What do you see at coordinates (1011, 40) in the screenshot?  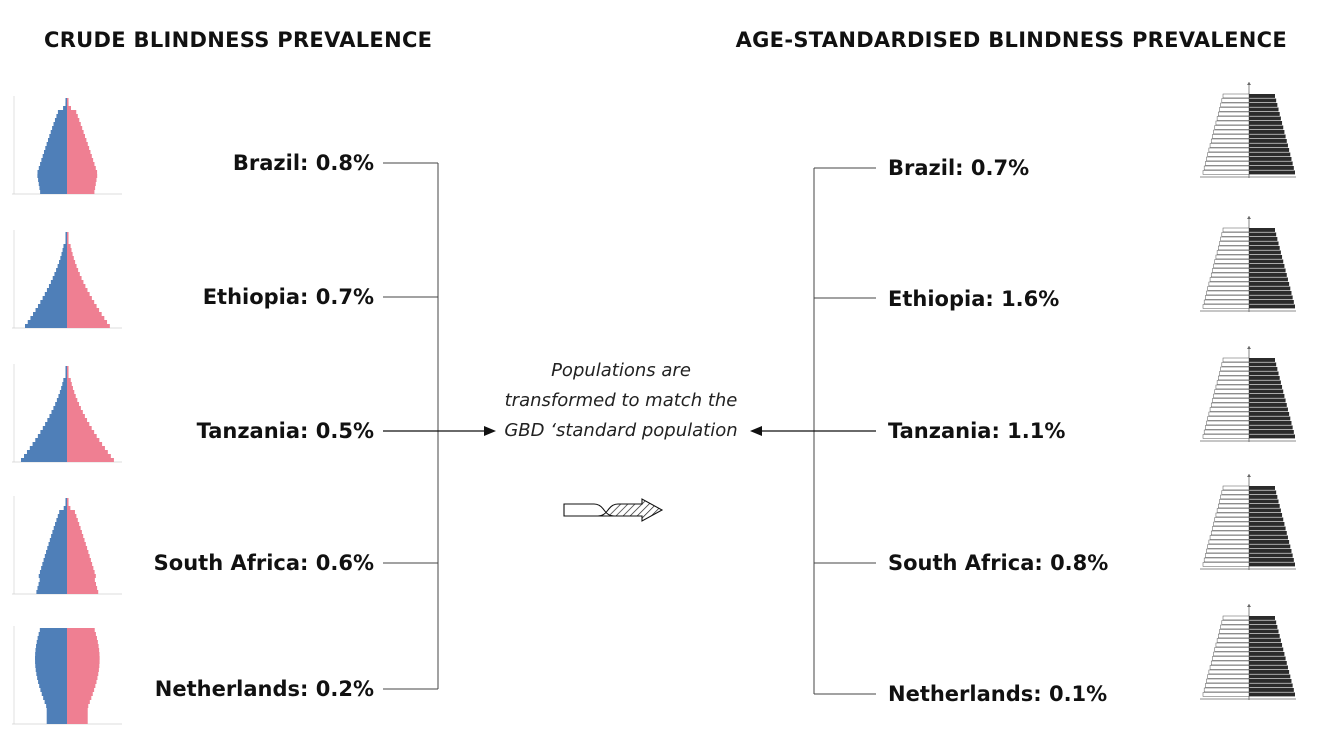 I see `age-standardised-prevalence-heading: AGE-STANDARDISED BLINDNESS PREVALENCE` at bounding box center [1011, 40].